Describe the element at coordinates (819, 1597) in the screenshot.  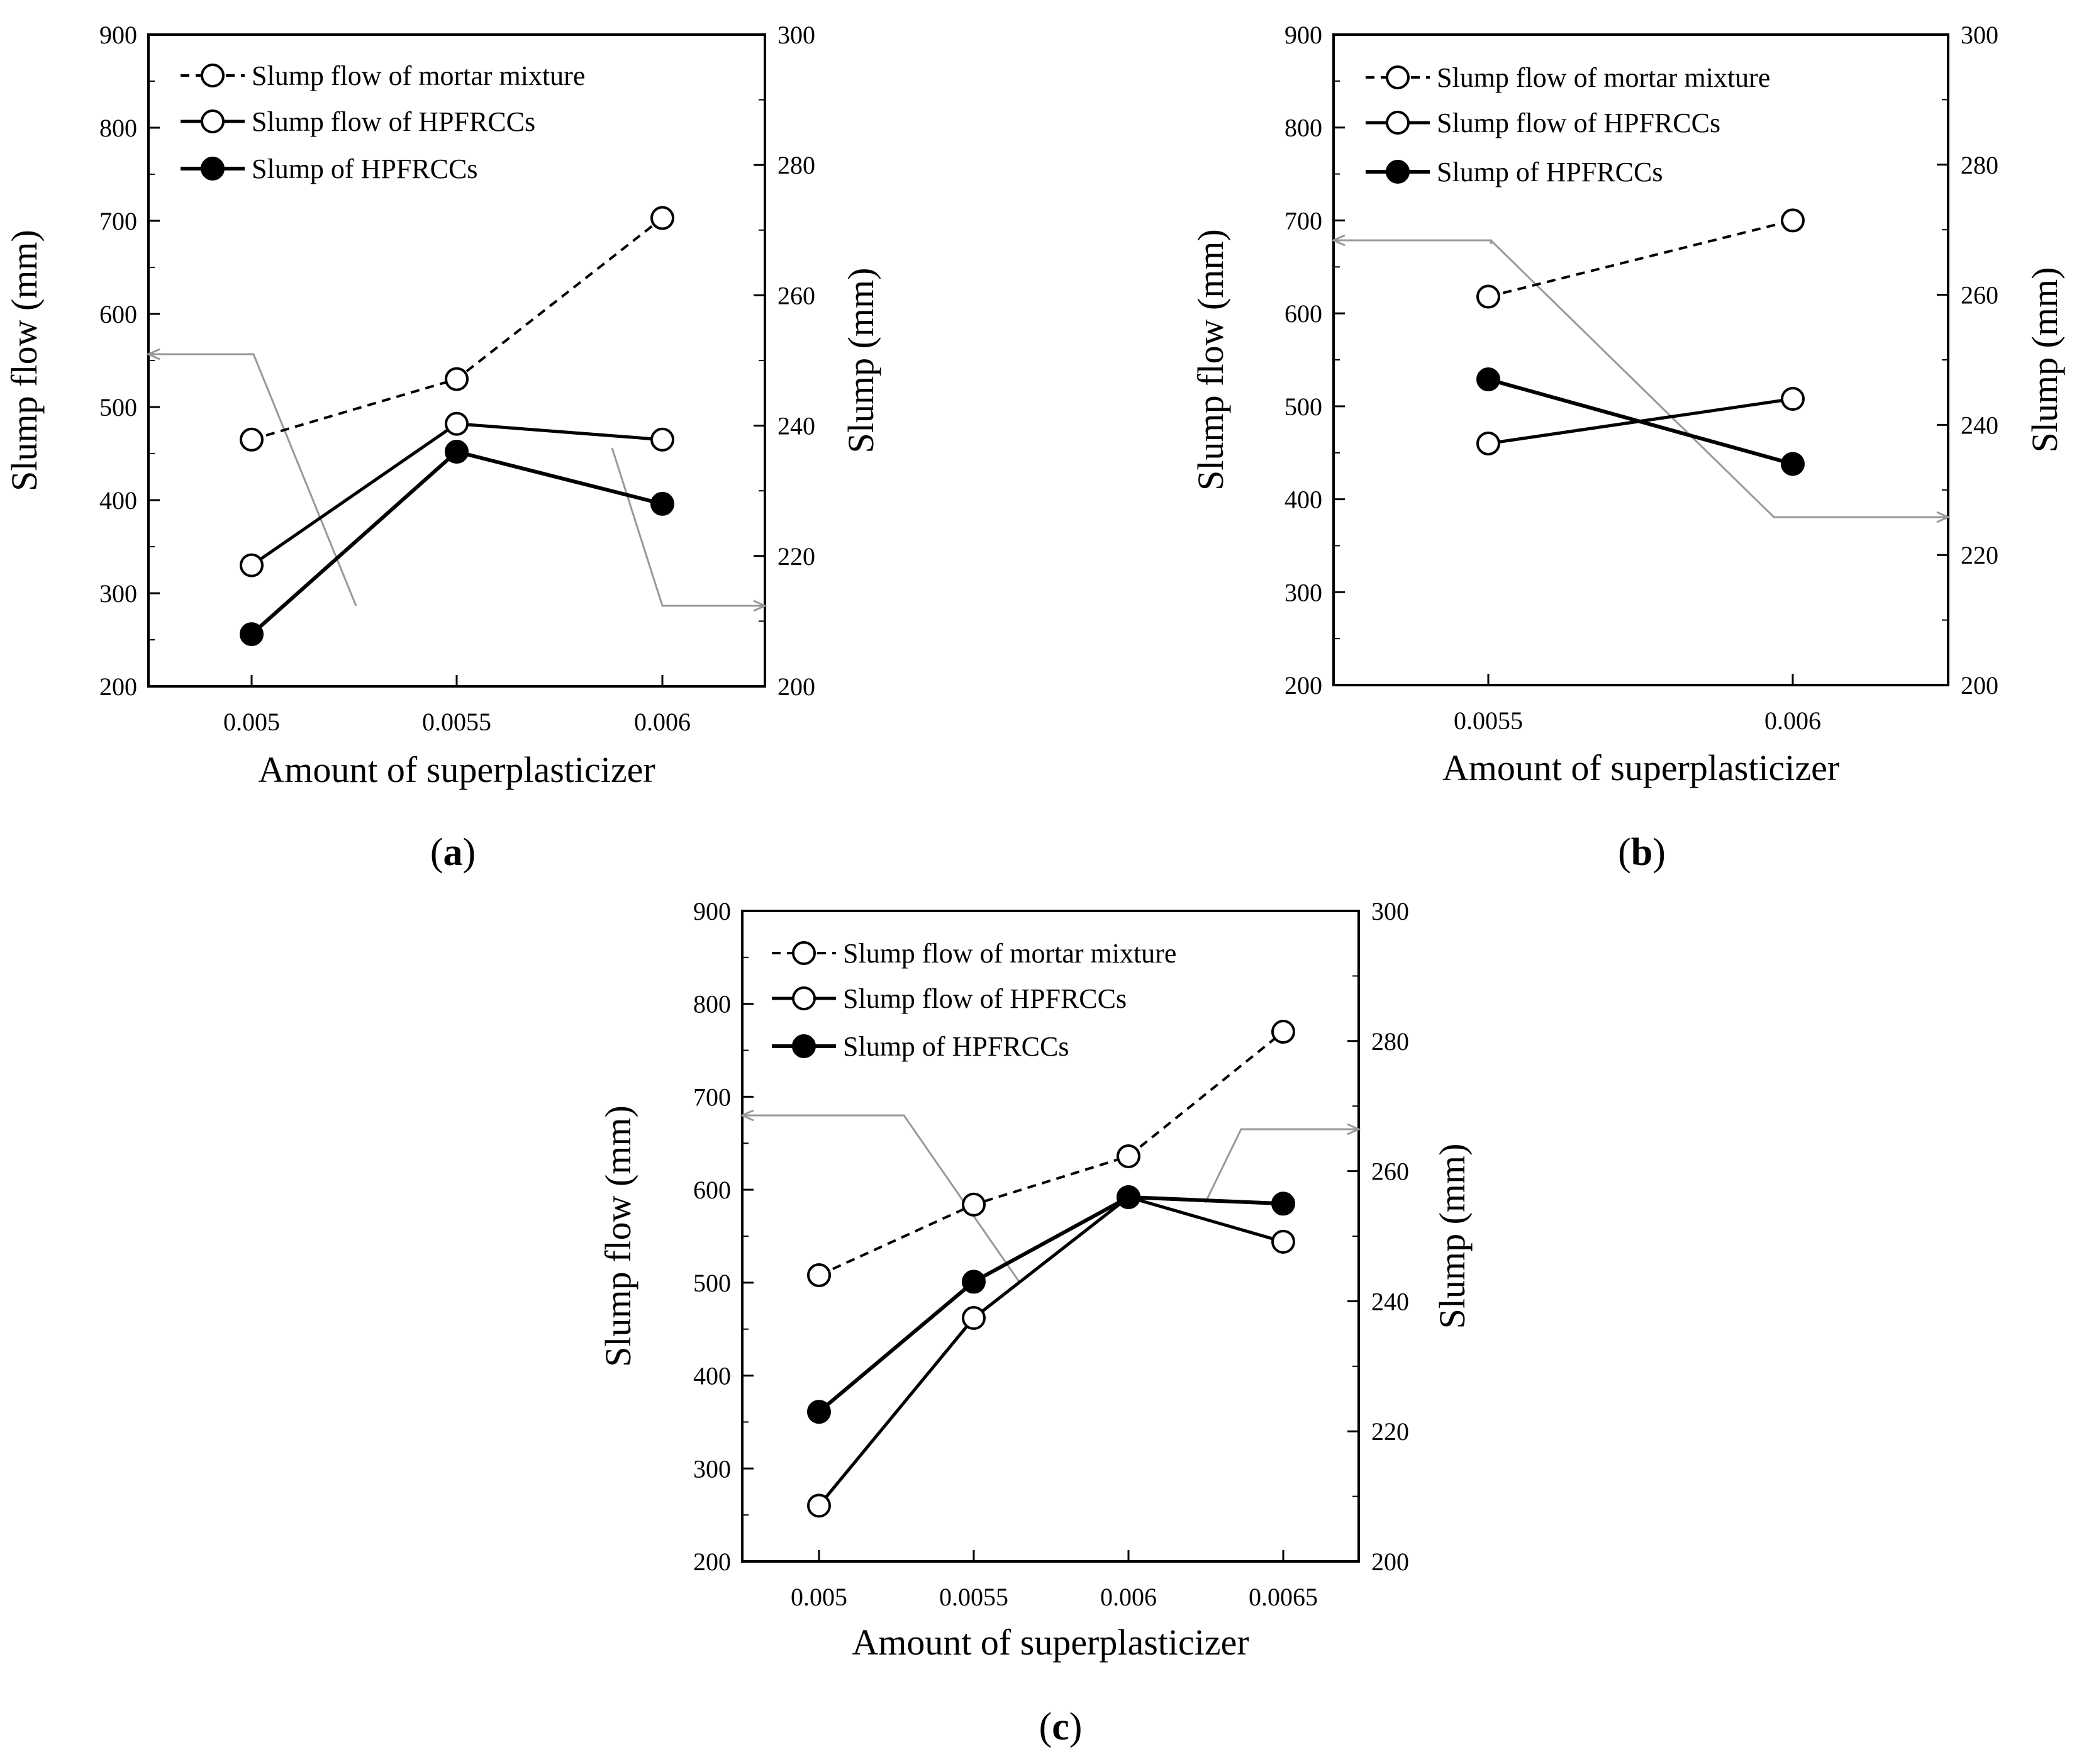
I see `x-tick-label: 0.005` at that location.